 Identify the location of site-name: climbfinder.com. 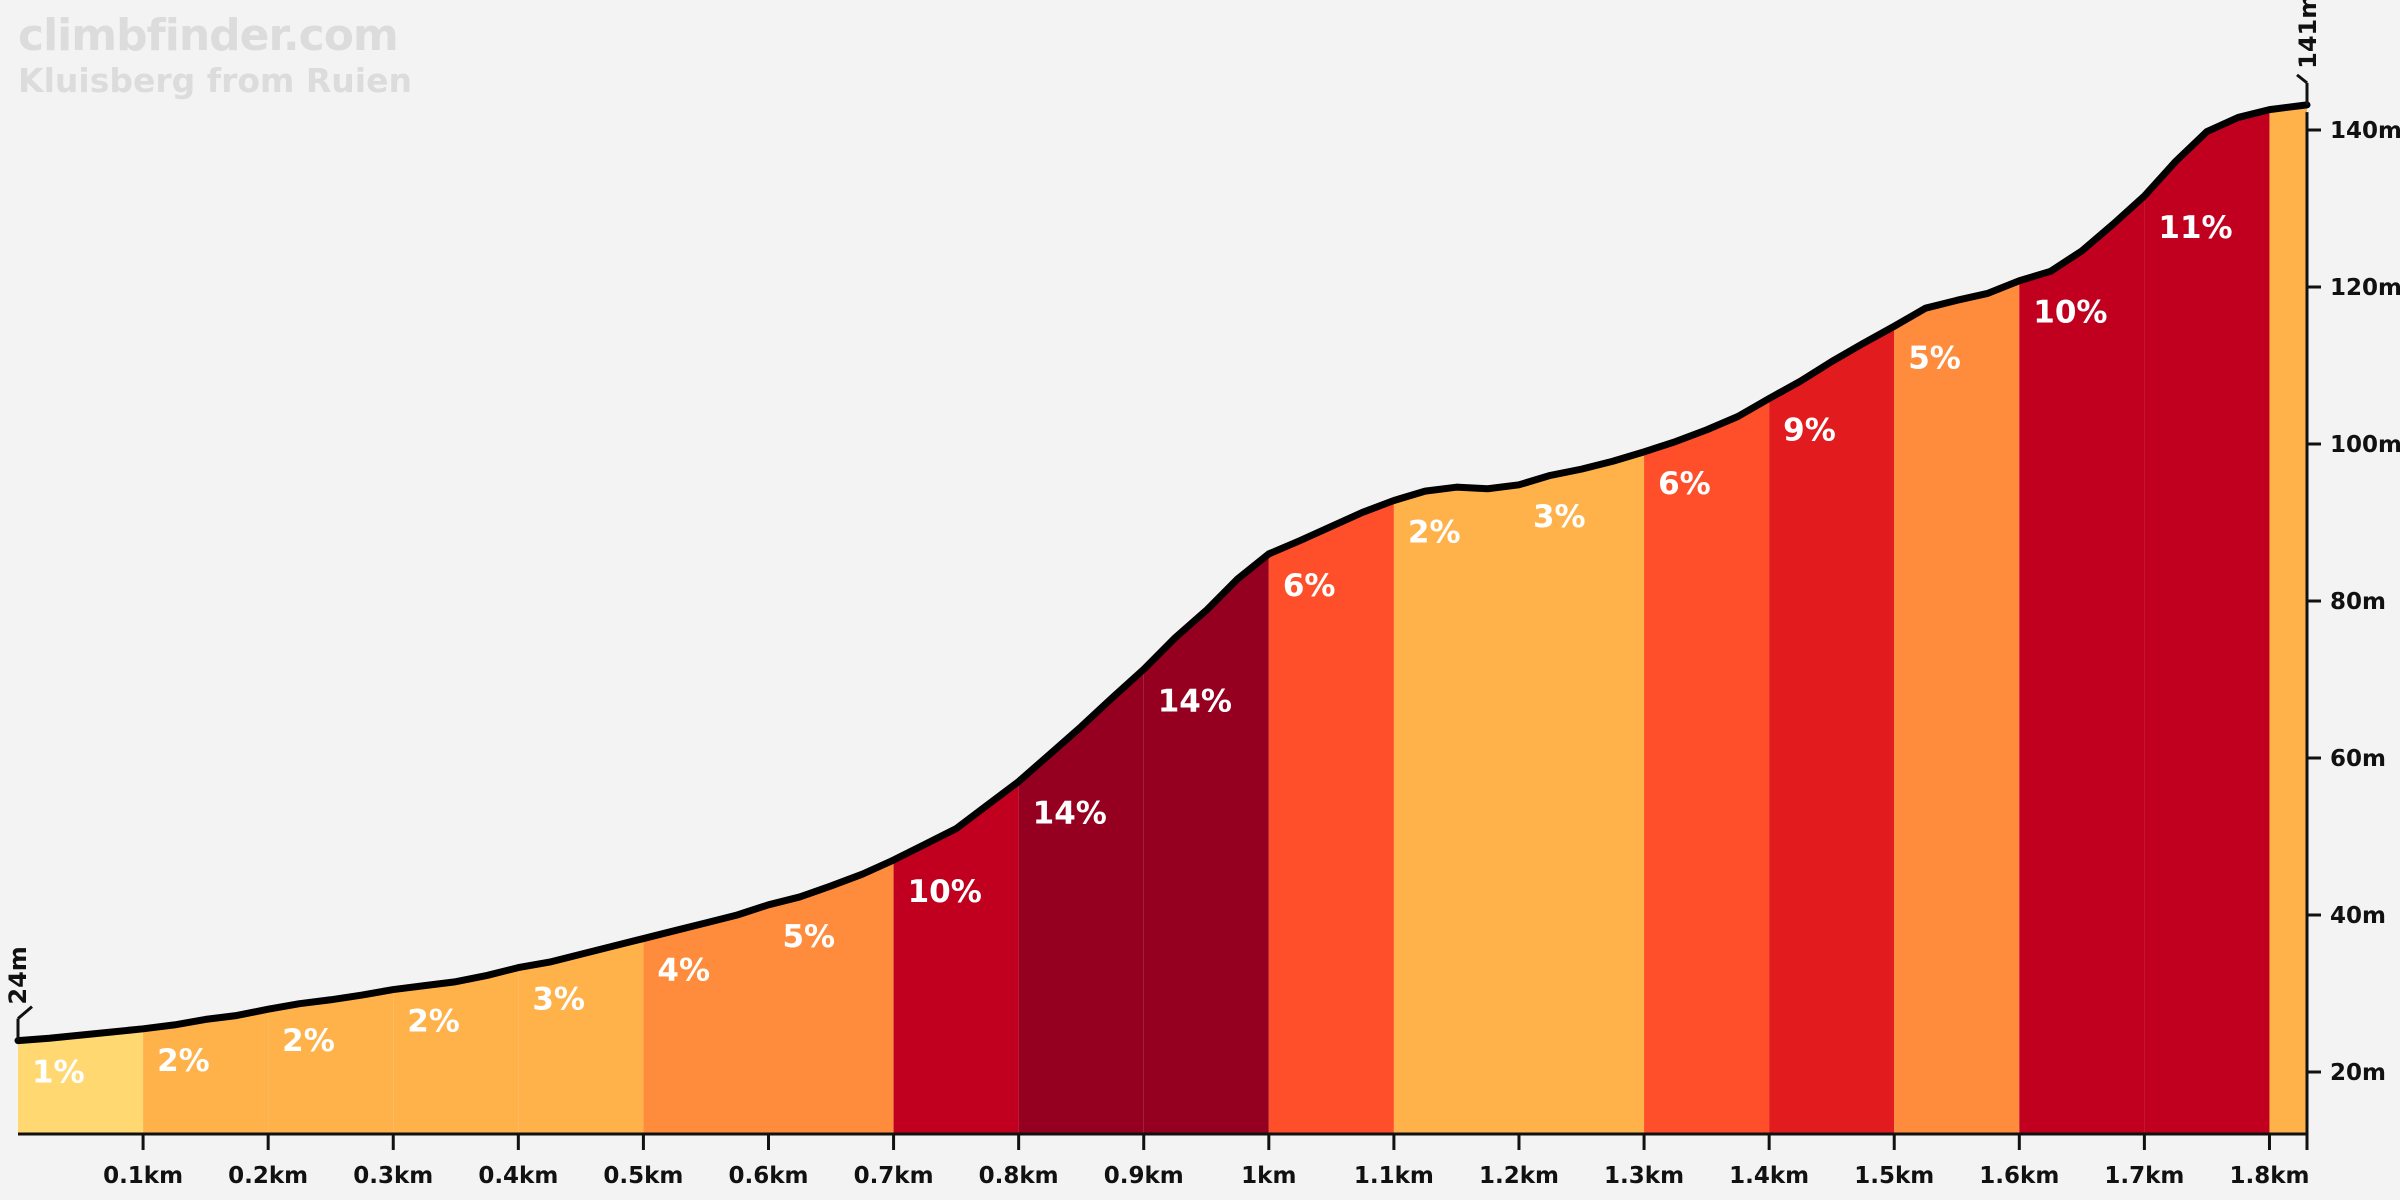
(208, 35).